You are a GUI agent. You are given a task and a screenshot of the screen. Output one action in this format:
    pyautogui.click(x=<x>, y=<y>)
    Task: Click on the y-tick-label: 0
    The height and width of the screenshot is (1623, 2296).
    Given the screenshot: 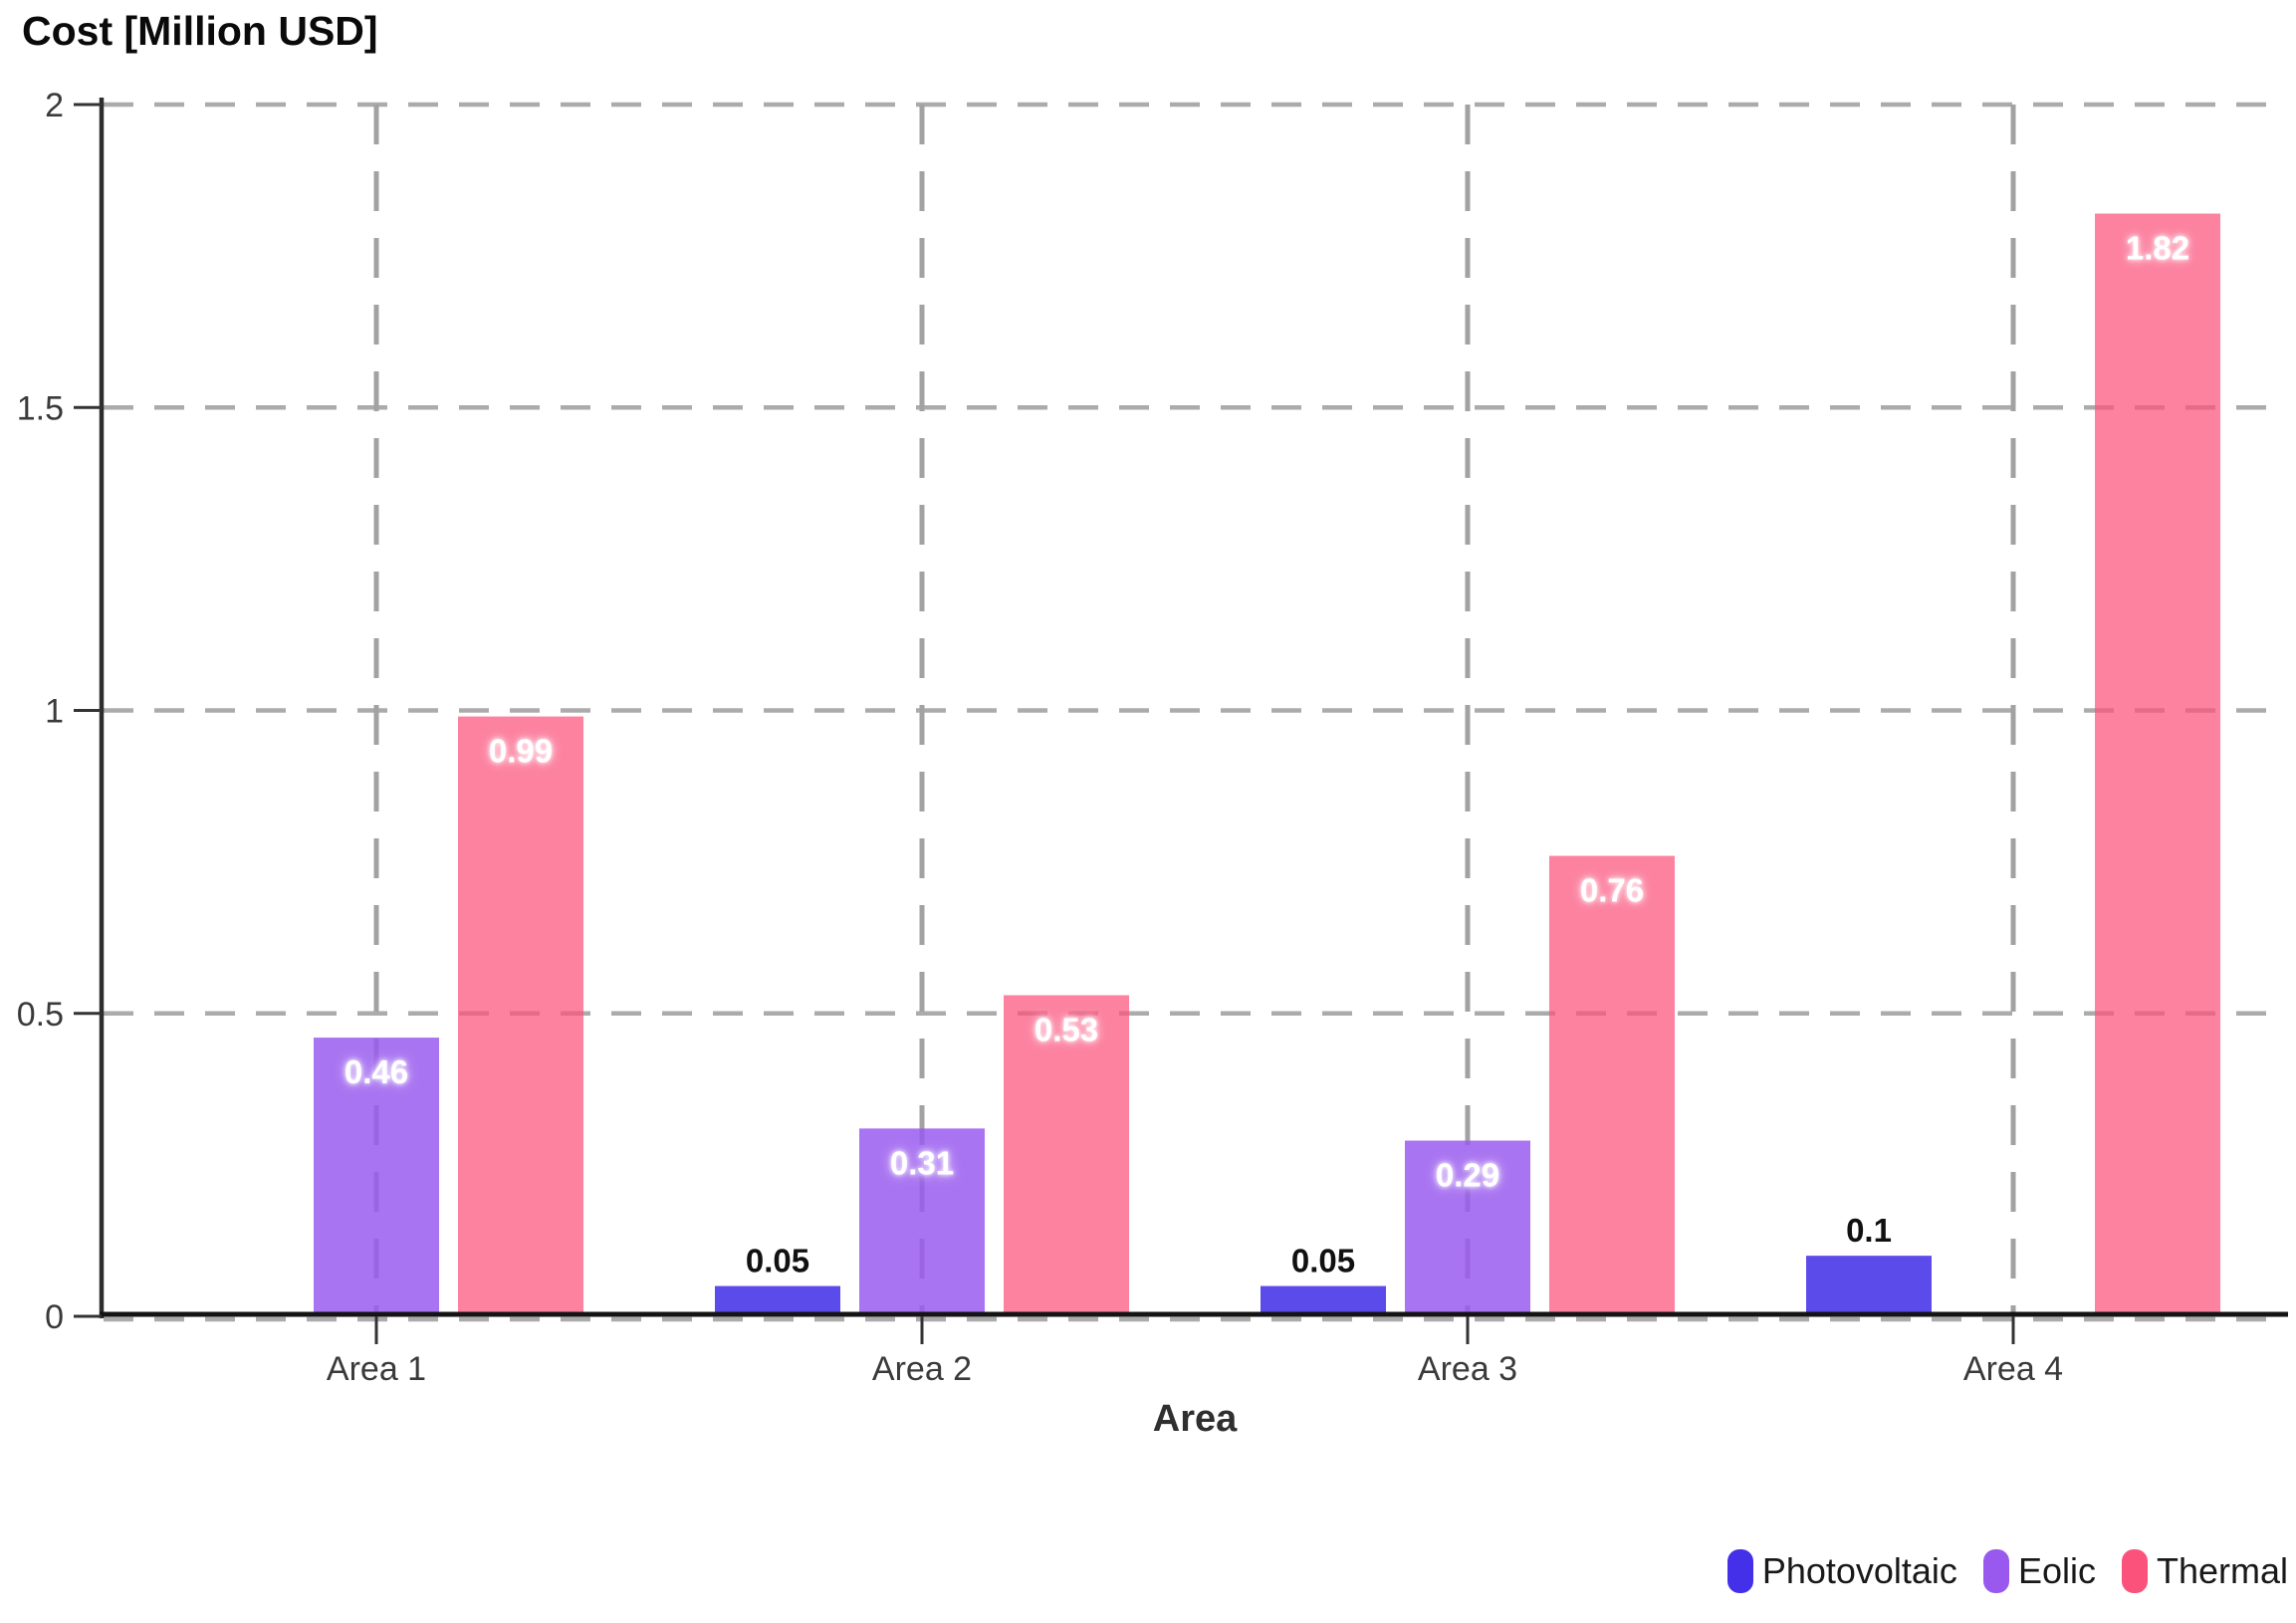 What is the action you would take?
    pyautogui.click(x=54, y=1317)
    